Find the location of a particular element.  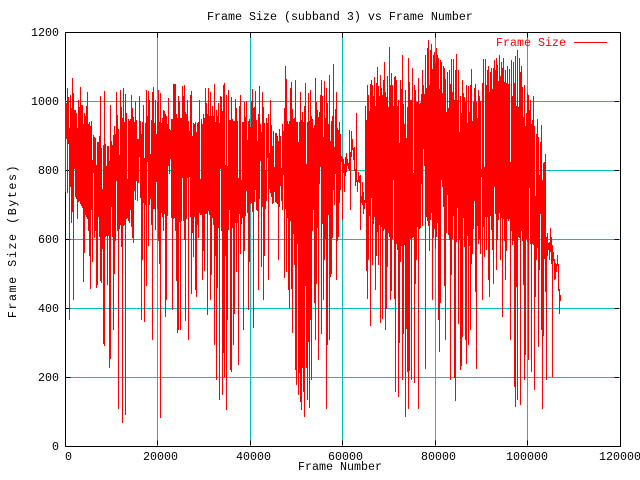

svg-text: 1000 is located at coordinates (45, 102).